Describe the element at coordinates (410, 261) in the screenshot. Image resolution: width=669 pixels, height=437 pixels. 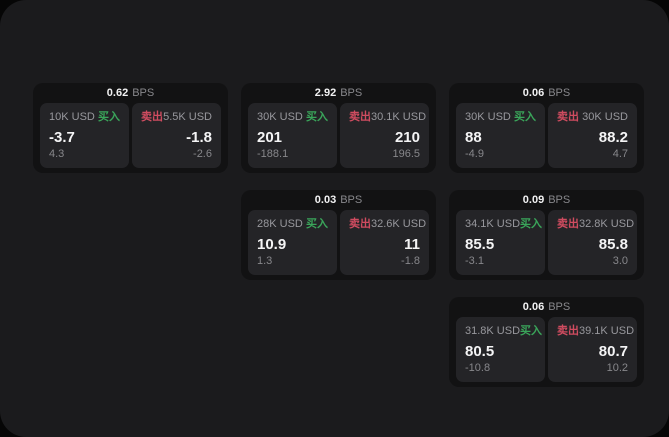
I see `sell-delta: -1.8` at that location.